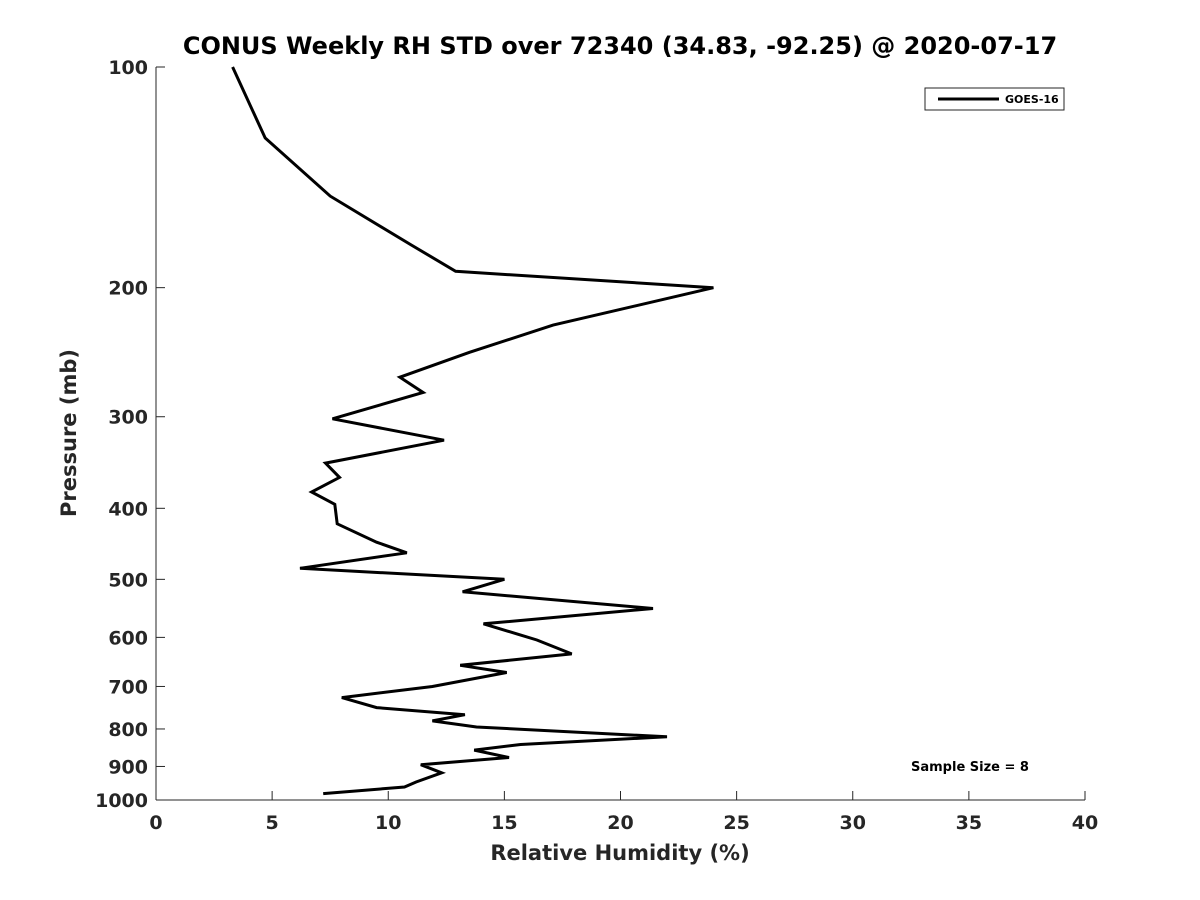 The height and width of the screenshot is (900, 1200). What do you see at coordinates (128, 730) in the screenshot?
I see `y-tick-label: 800` at bounding box center [128, 730].